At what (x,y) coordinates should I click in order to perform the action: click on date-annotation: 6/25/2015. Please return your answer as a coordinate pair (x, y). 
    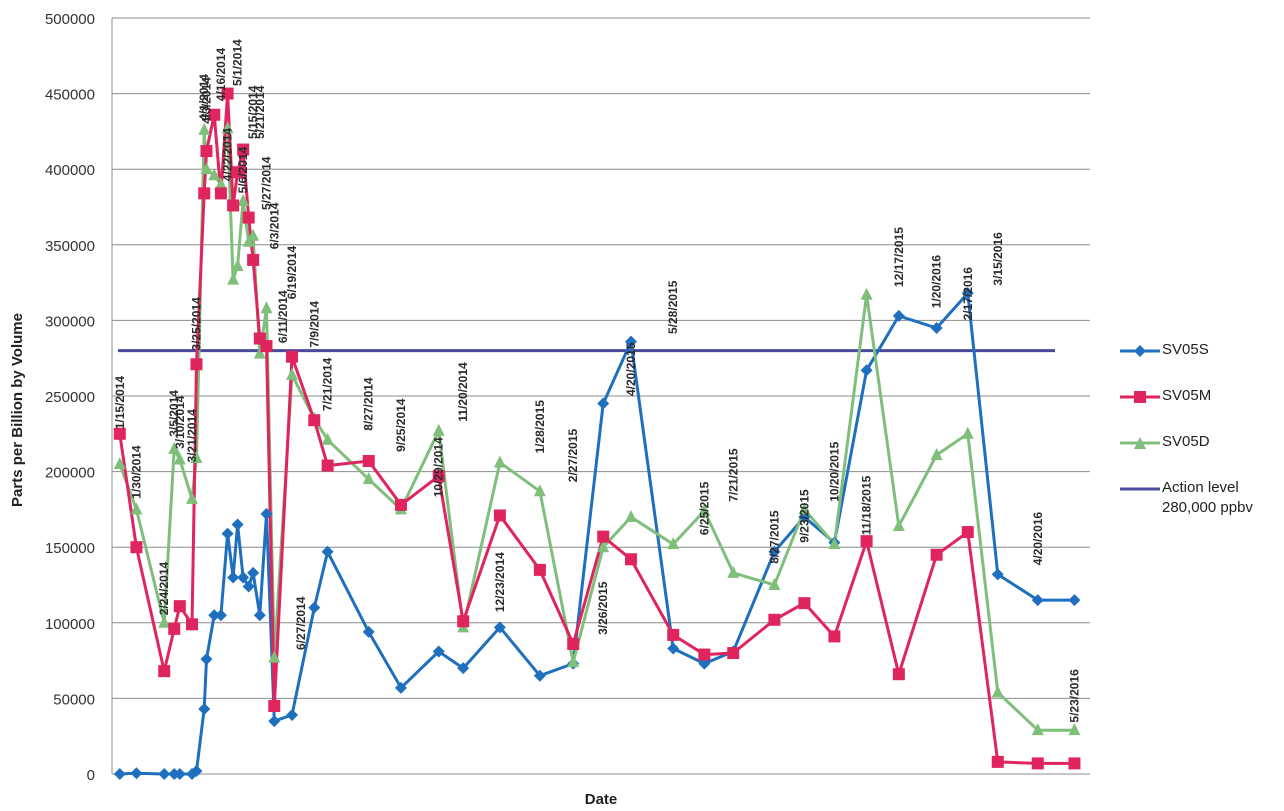
    Looking at the image, I should click on (704, 508).